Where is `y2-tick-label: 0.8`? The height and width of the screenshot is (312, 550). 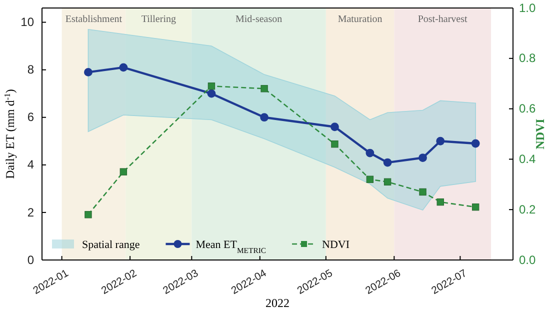 y2-tick-label: 0.8 is located at coordinates (527, 58).